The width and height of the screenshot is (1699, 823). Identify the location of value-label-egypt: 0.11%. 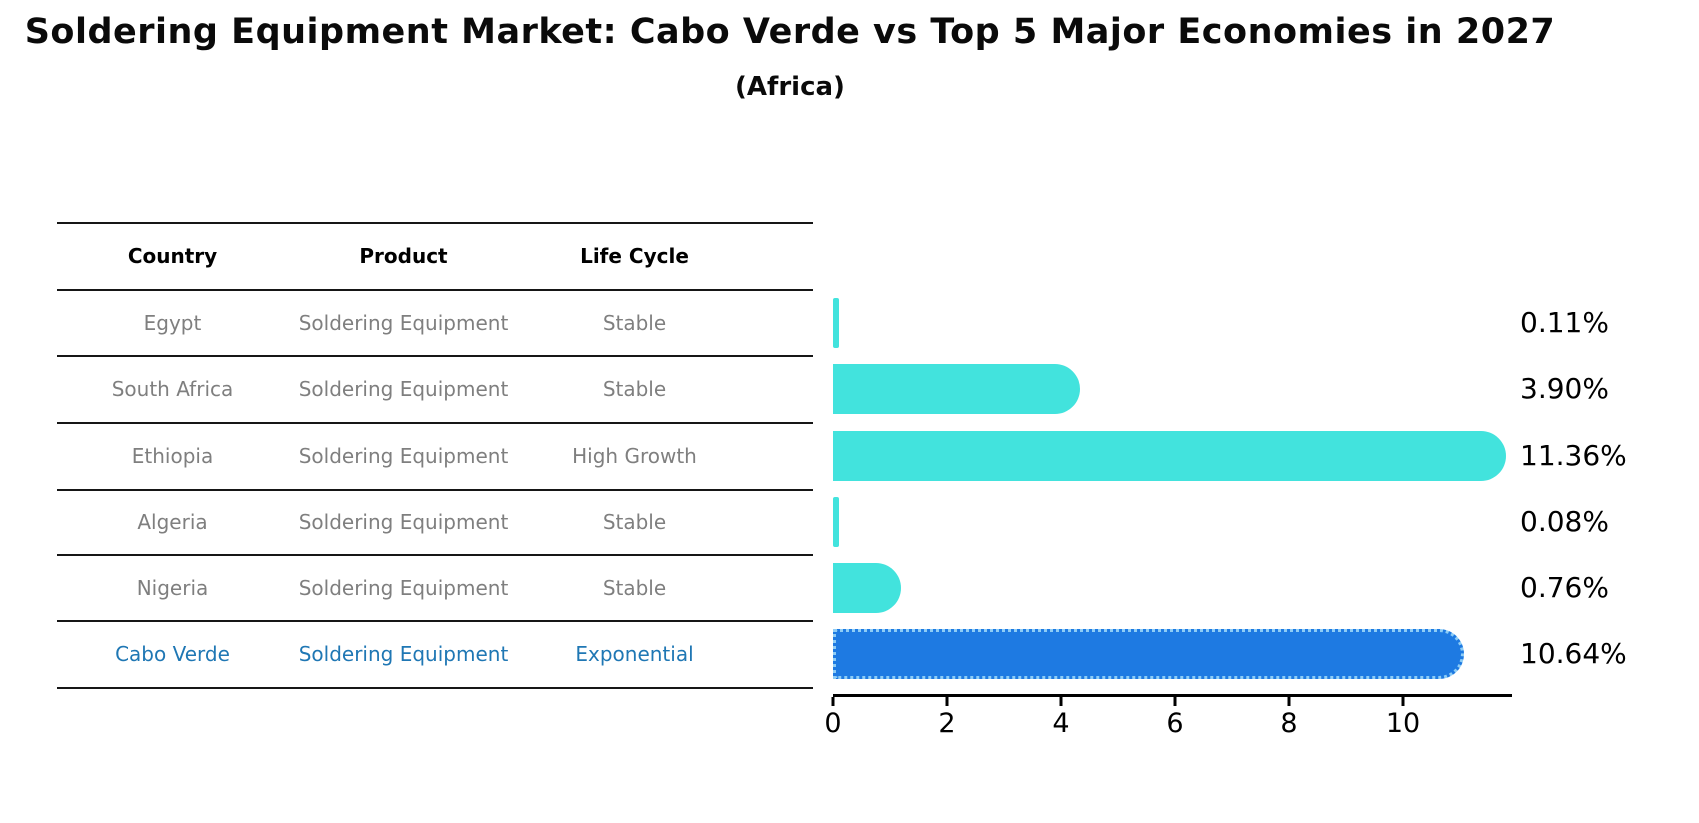
(1564, 322).